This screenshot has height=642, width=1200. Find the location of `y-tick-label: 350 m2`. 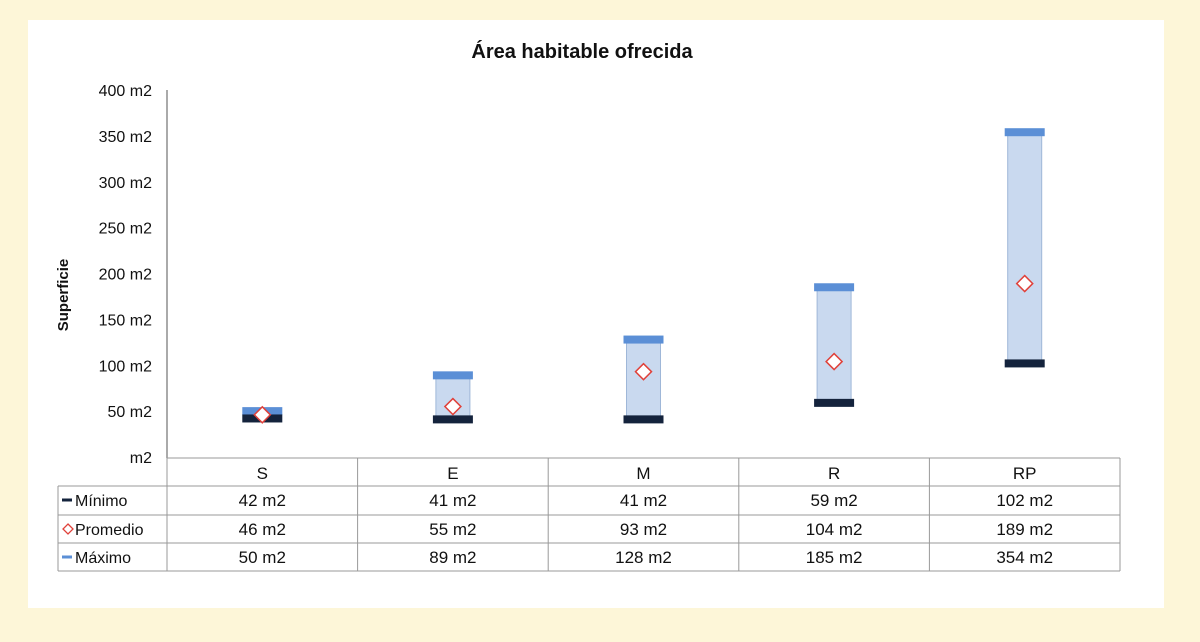

y-tick-label: 350 m2 is located at coordinates (125, 137).